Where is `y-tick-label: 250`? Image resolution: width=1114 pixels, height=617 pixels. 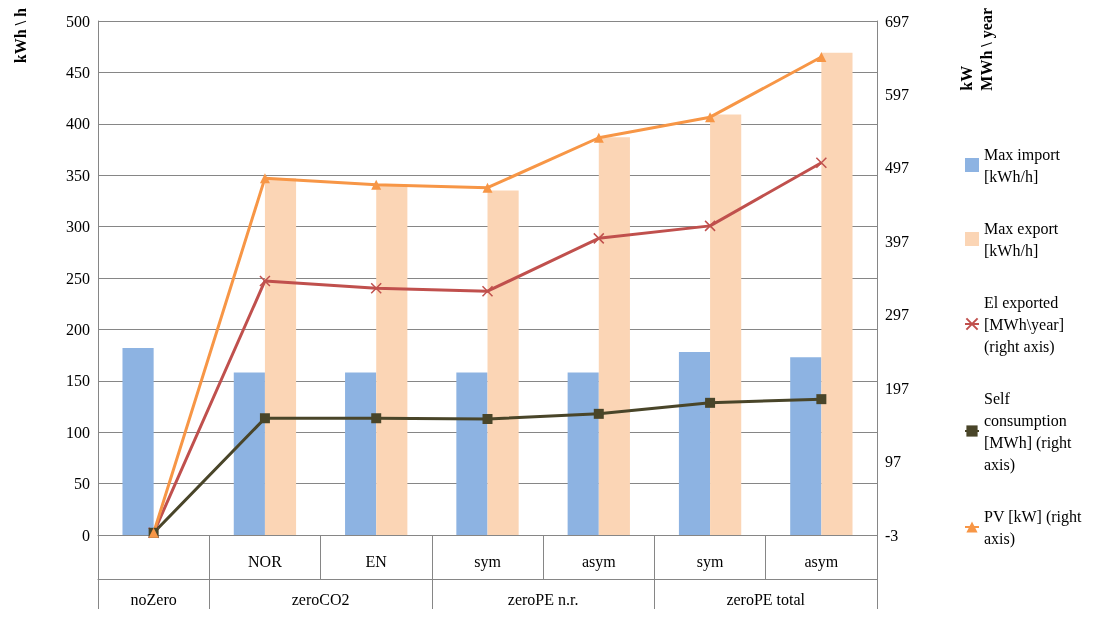 y-tick-label: 250 is located at coordinates (78, 278).